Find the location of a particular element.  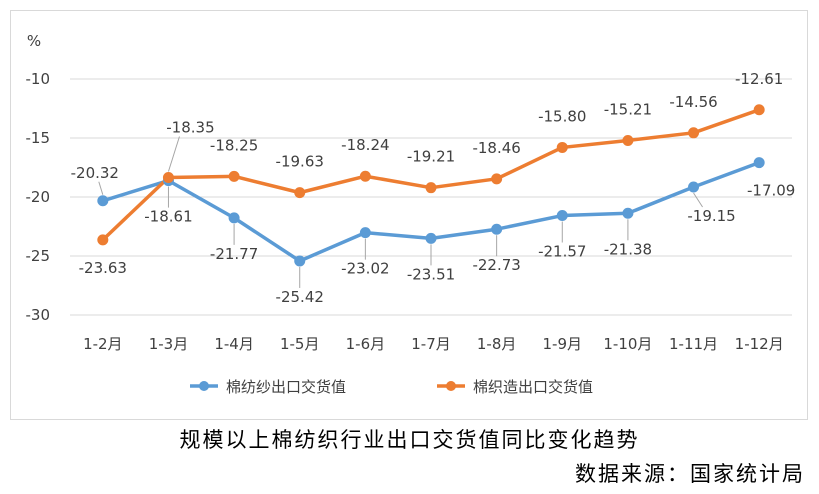

data-label: -25.42 is located at coordinates (300, 297).